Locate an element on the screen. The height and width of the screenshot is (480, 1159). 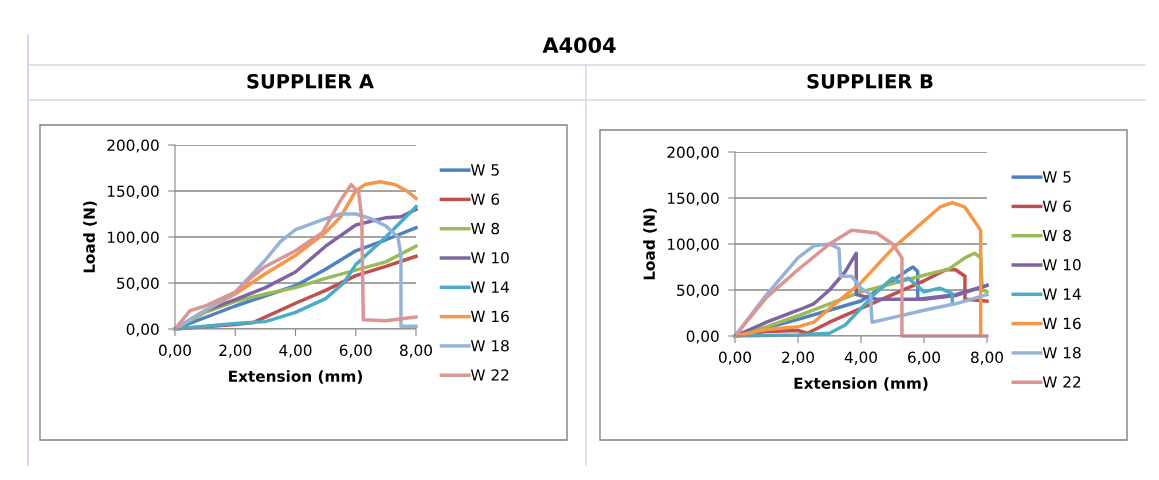
chart-title: SUPPLIER A is located at coordinates (310, 81).